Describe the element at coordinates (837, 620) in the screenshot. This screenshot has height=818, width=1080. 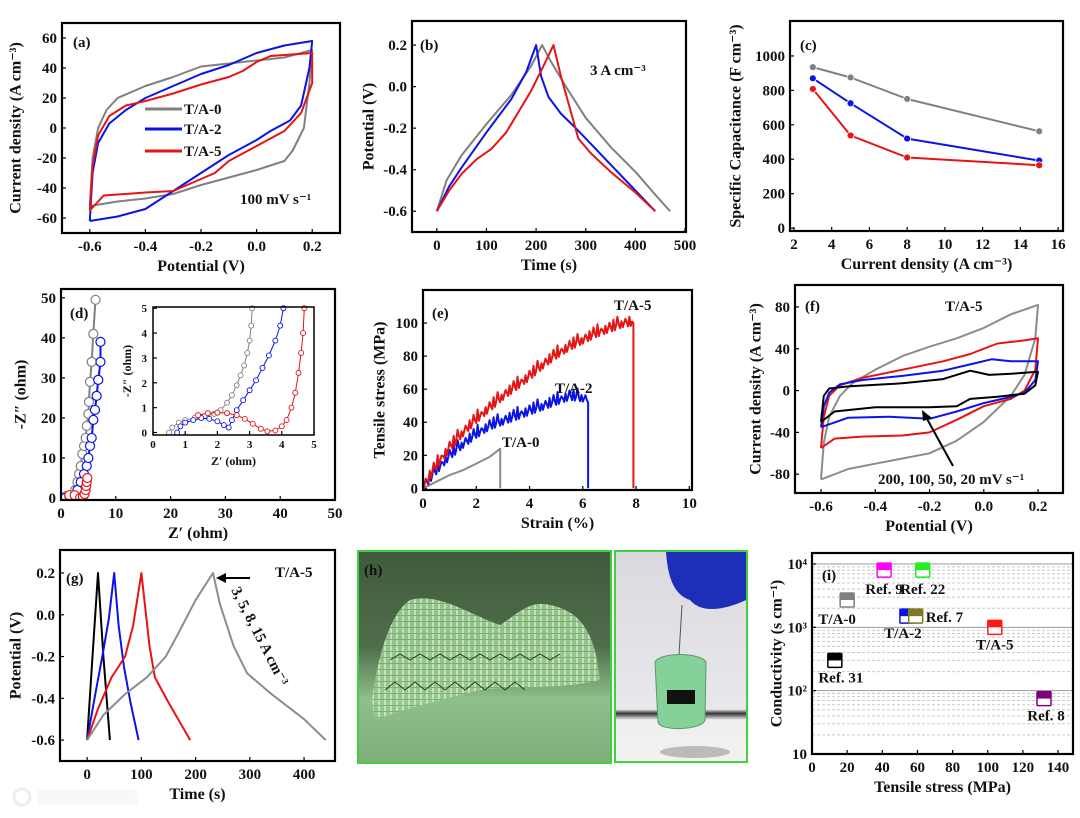
I see `point-label: T/A-0` at that location.